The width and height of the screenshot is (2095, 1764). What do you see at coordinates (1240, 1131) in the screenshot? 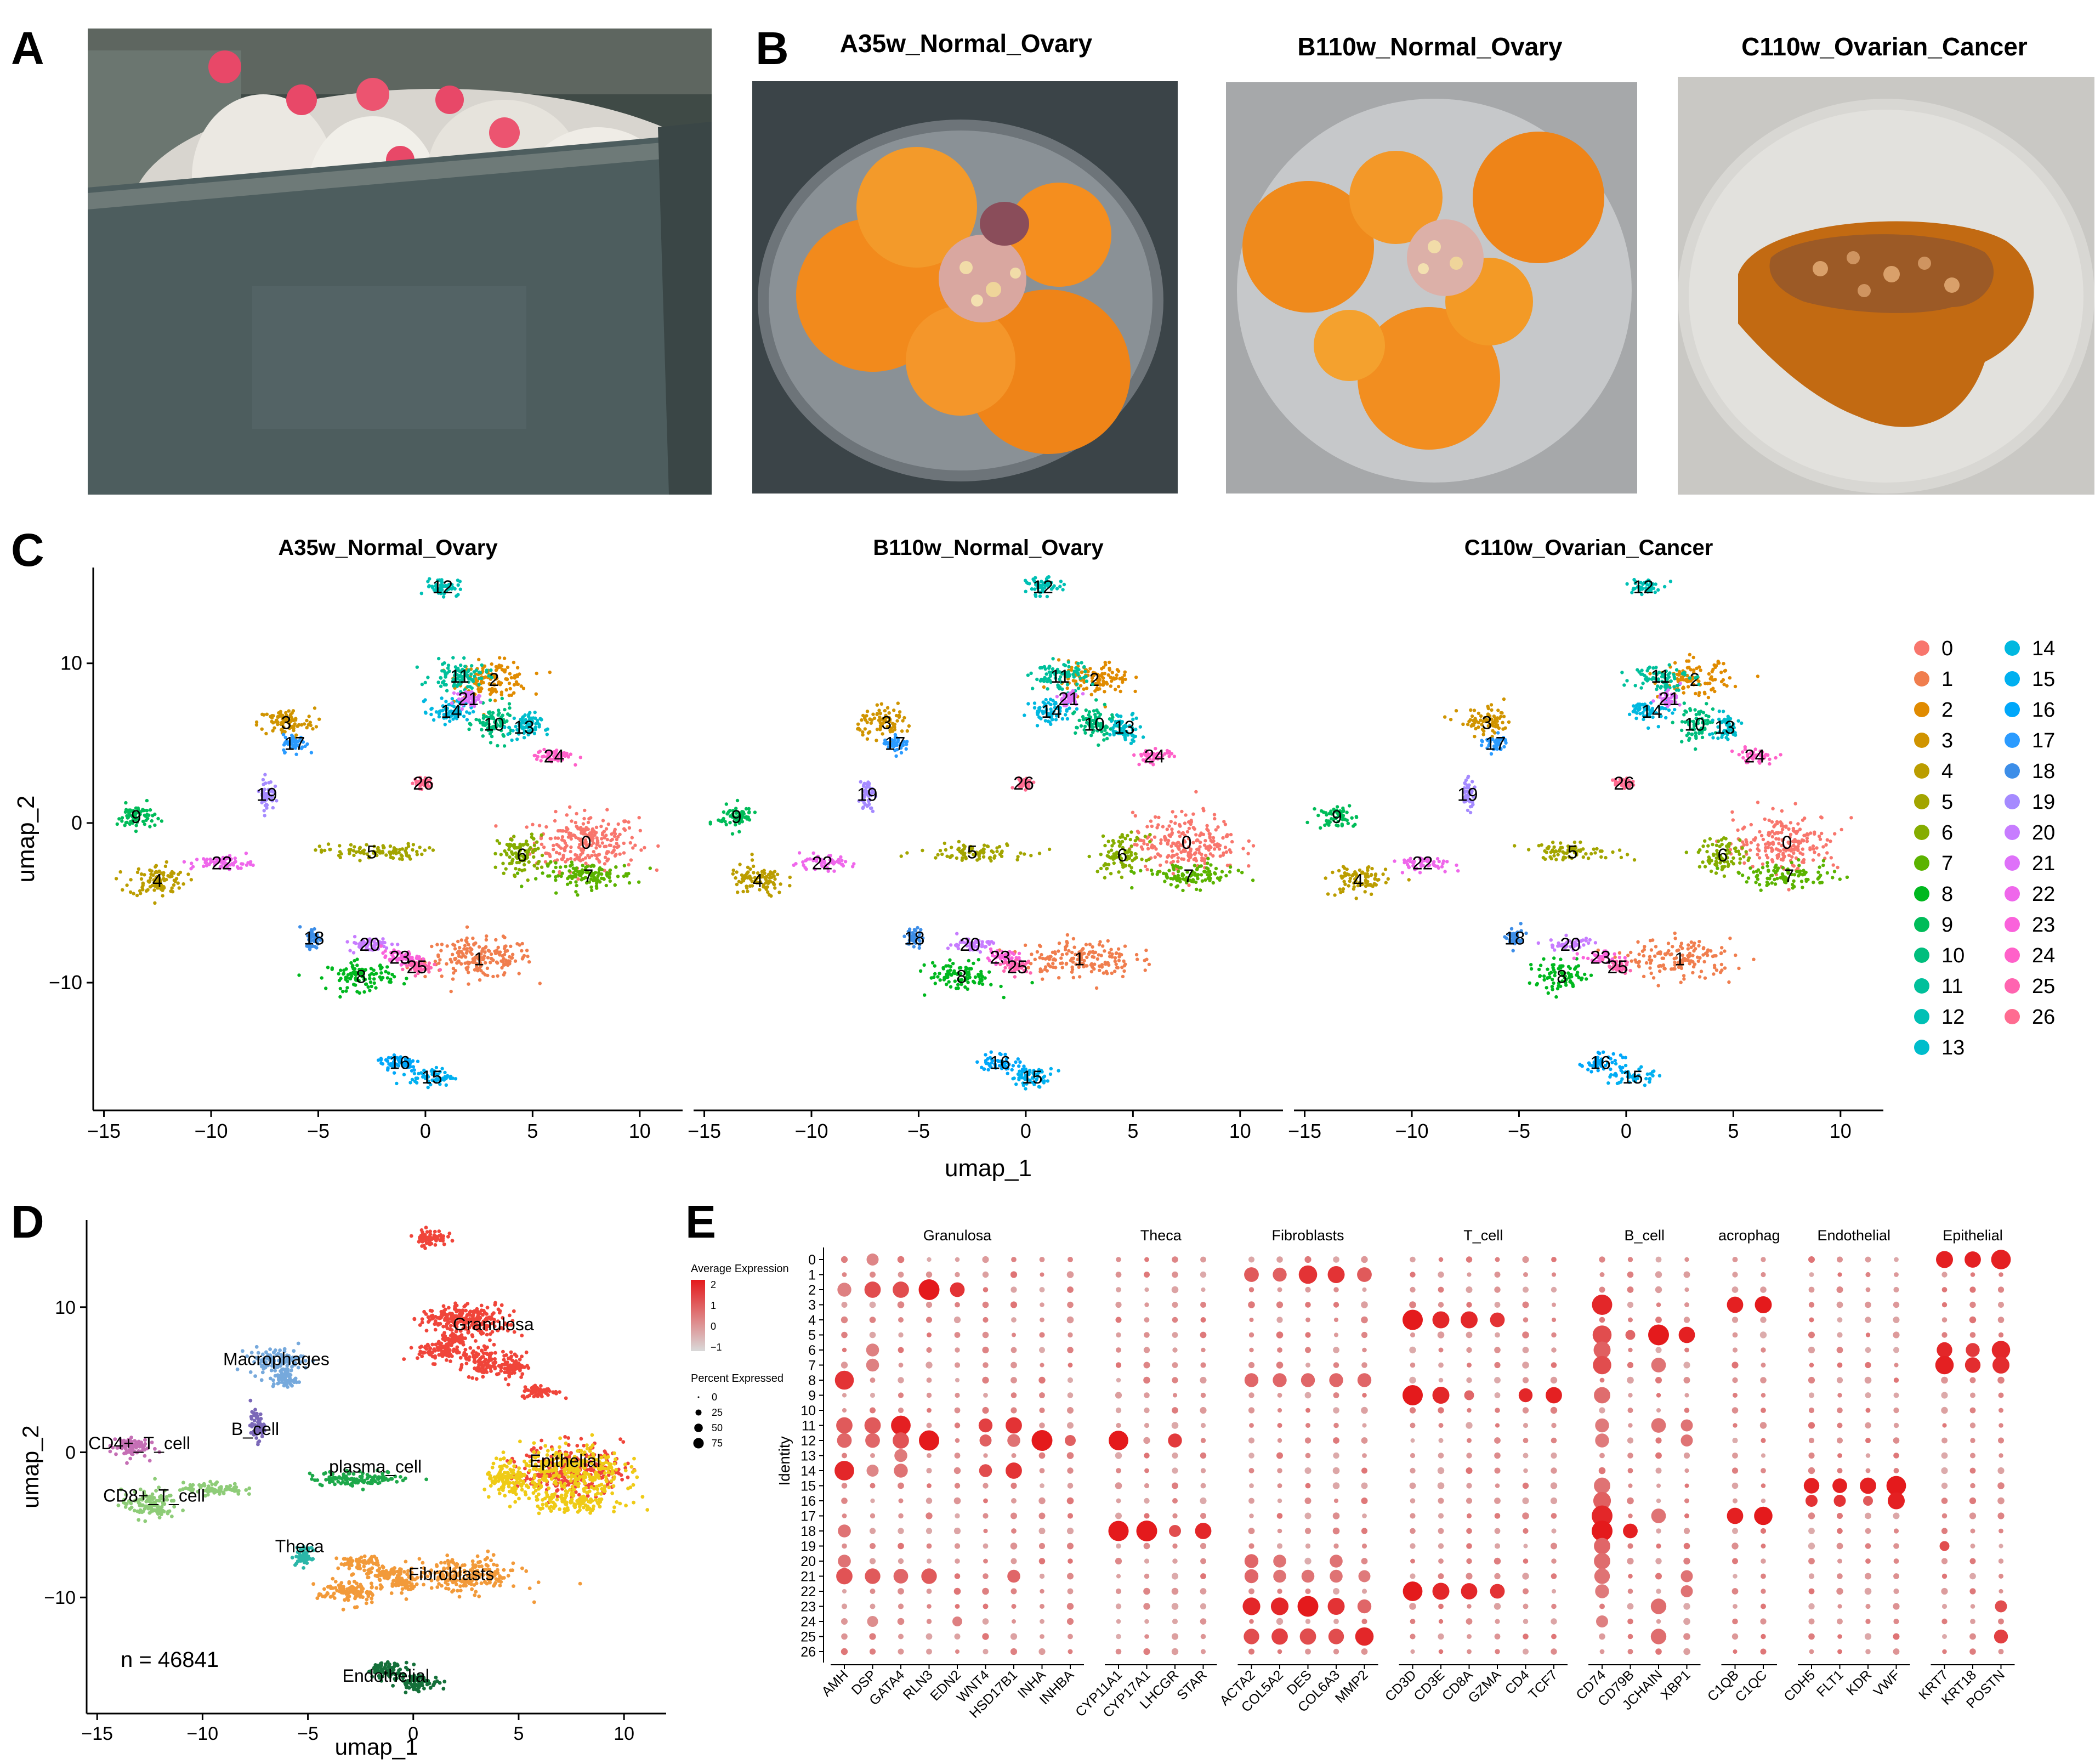
I see `x-tick-label: 10` at bounding box center [1240, 1131].